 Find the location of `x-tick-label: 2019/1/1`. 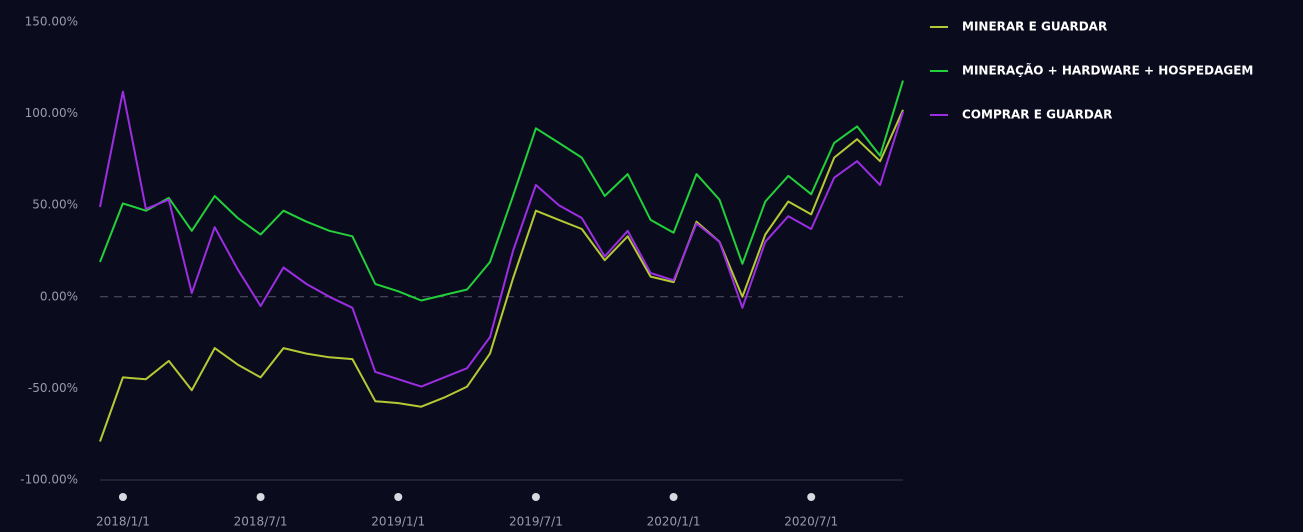

x-tick-label: 2019/1/1 is located at coordinates (398, 522).